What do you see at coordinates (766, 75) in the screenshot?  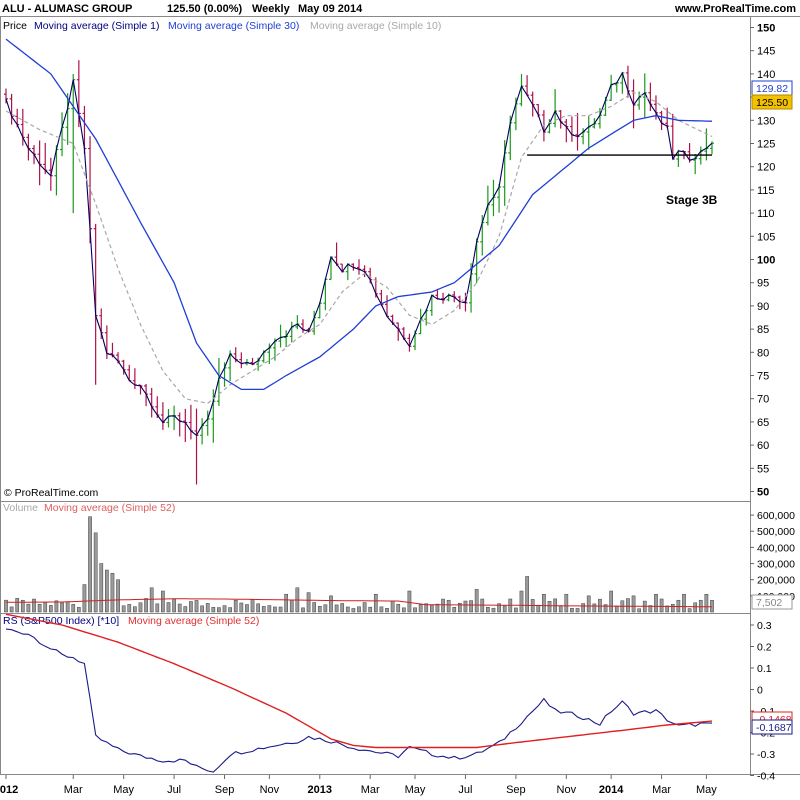 I see `price-tick-label: 140` at bounding box center [766, 75].